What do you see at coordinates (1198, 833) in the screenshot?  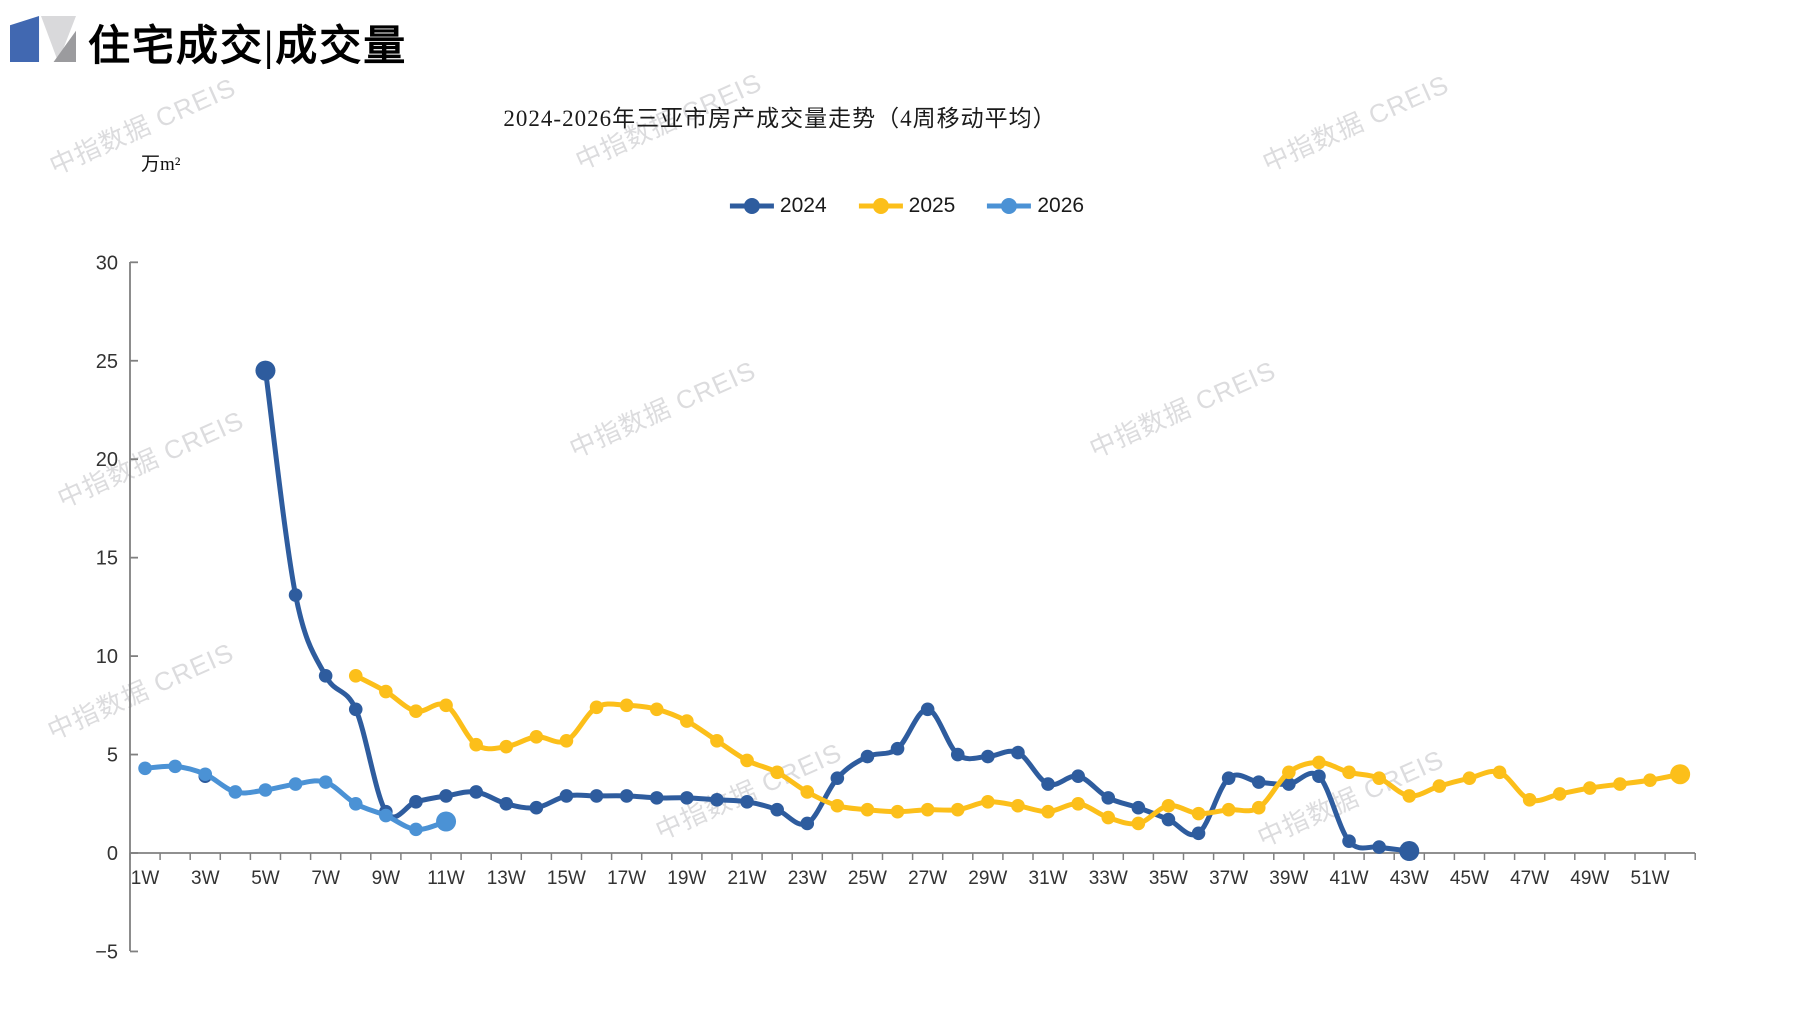 I see `data-point-2024-36W` at bounding box center [1198, 833].